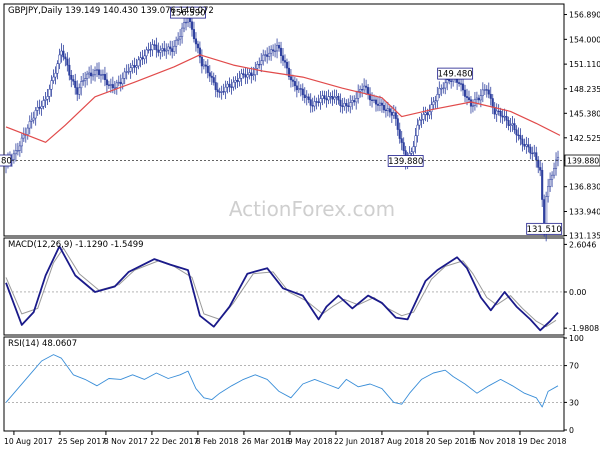  I want to click on x-tick-label: 7 Aug 2018, so click(402, 441).